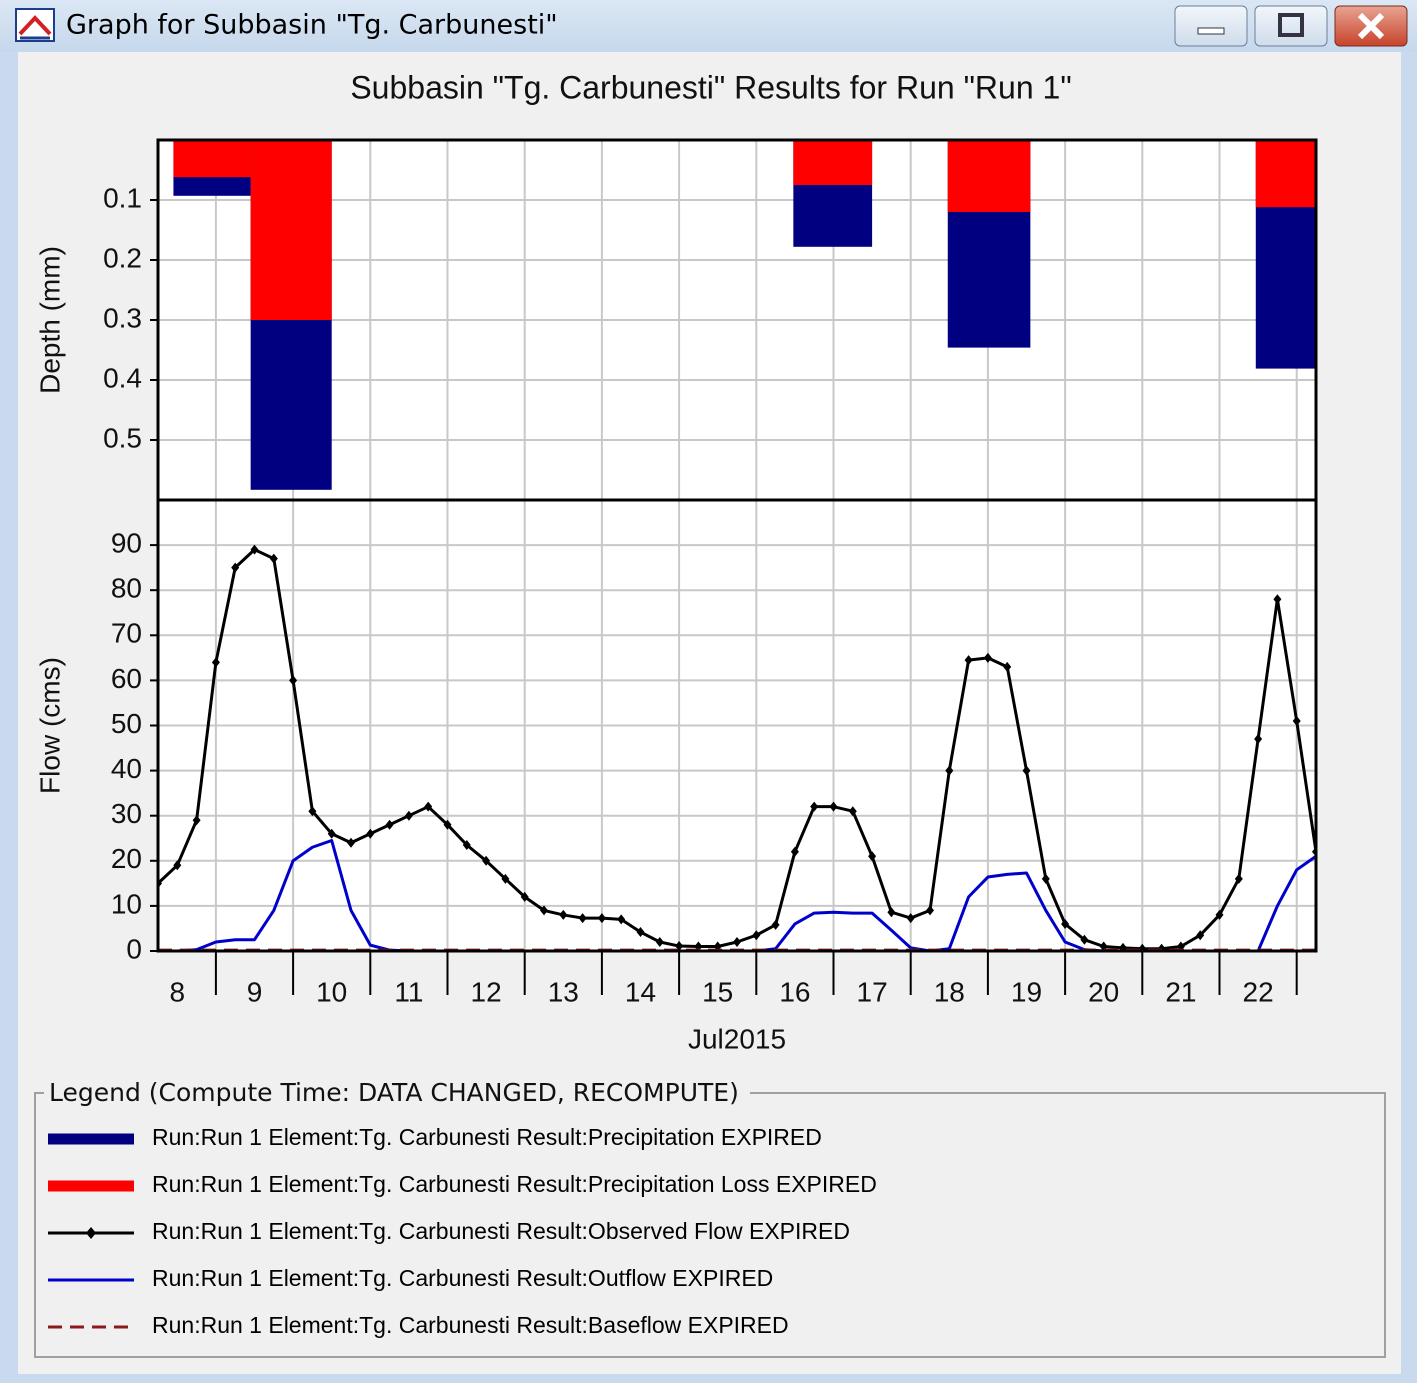  What do you see at coordinates (1371, 26) in the screenshot?
I see `close-button` at bounding box center [1371, 26].